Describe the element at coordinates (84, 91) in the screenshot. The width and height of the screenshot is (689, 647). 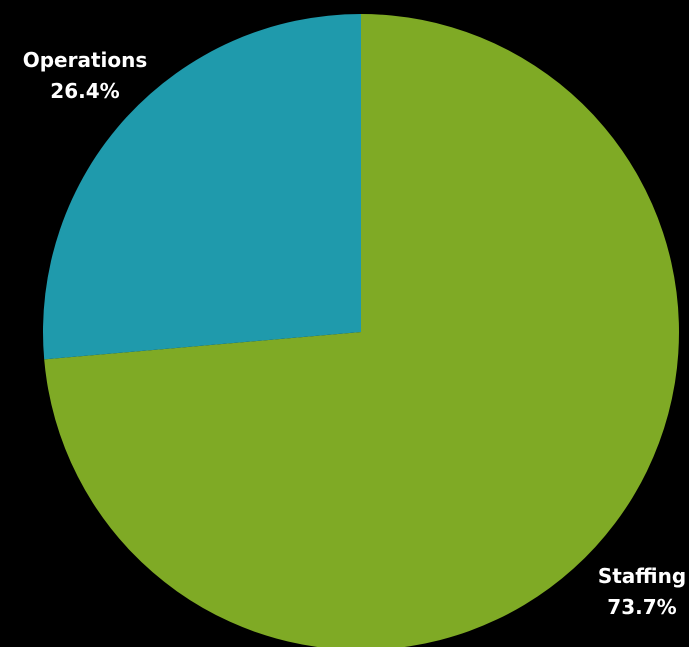
I see `slice-label-value-operations: 26.4%` at that location.